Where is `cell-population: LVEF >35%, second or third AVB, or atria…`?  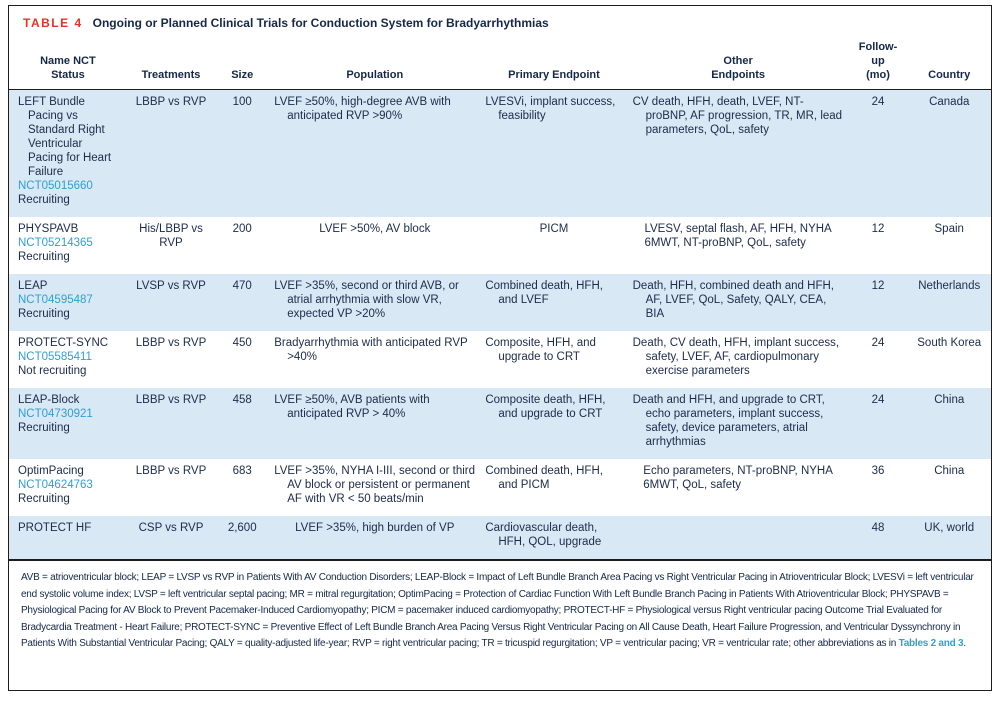 cell-population: LVEF >35%, second or third AVB, or atria… is located at coordinates (374, 302).